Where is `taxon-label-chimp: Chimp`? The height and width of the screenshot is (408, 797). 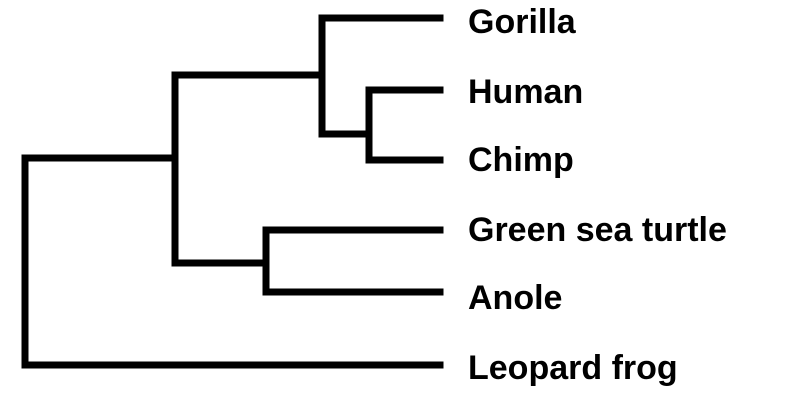 taxon-label-chimp: Chimp is located at coordinates (521, 160).